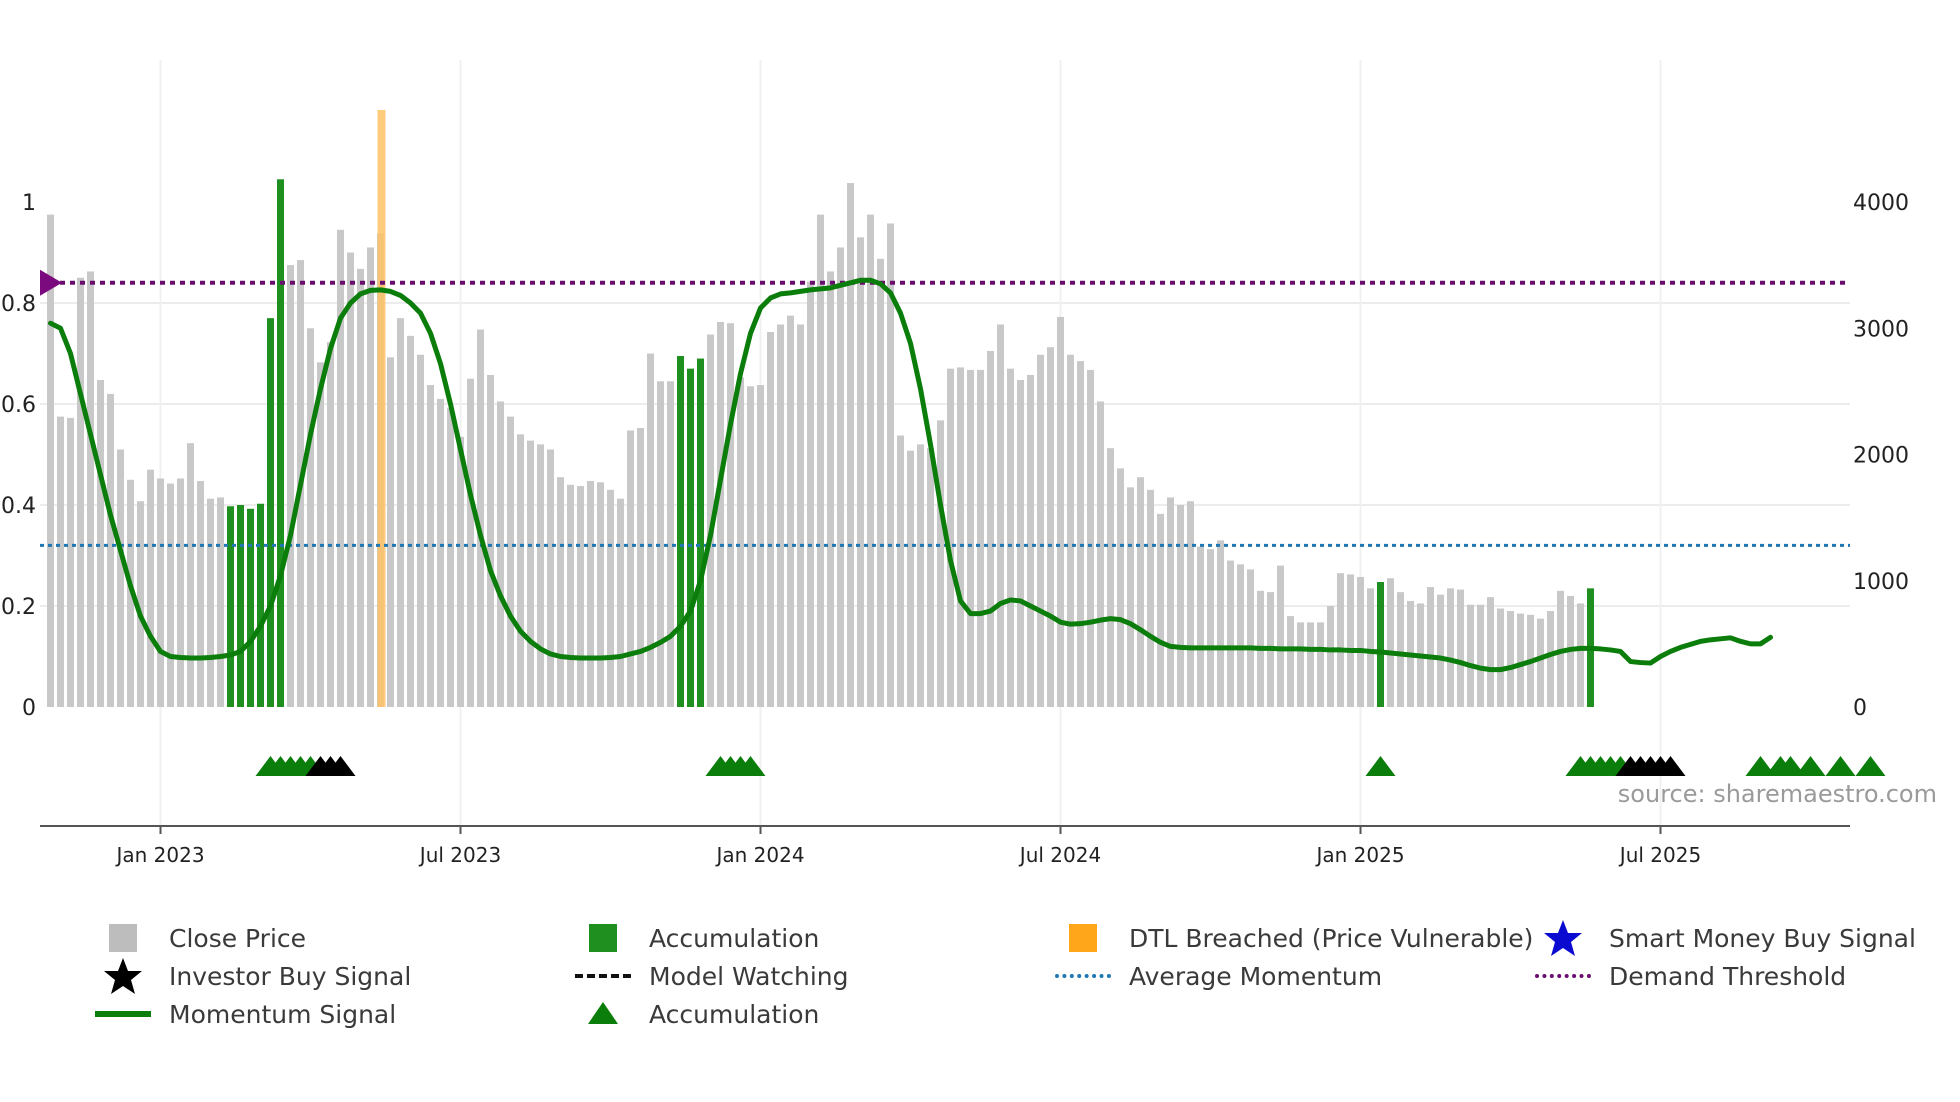 Image resolution: width=1960 pixels, height=1102 pixels. What do you see at coordinates (18, 304) in the screenshot?
I see `left-tick-label: 0.8` at bounding box center [18, 304].